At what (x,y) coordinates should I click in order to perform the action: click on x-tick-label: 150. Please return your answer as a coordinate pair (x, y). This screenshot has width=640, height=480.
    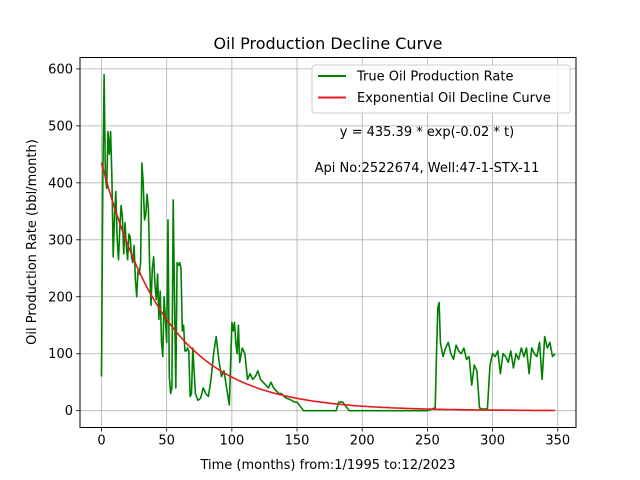
    Looking at the image, I should click on (297, 441).